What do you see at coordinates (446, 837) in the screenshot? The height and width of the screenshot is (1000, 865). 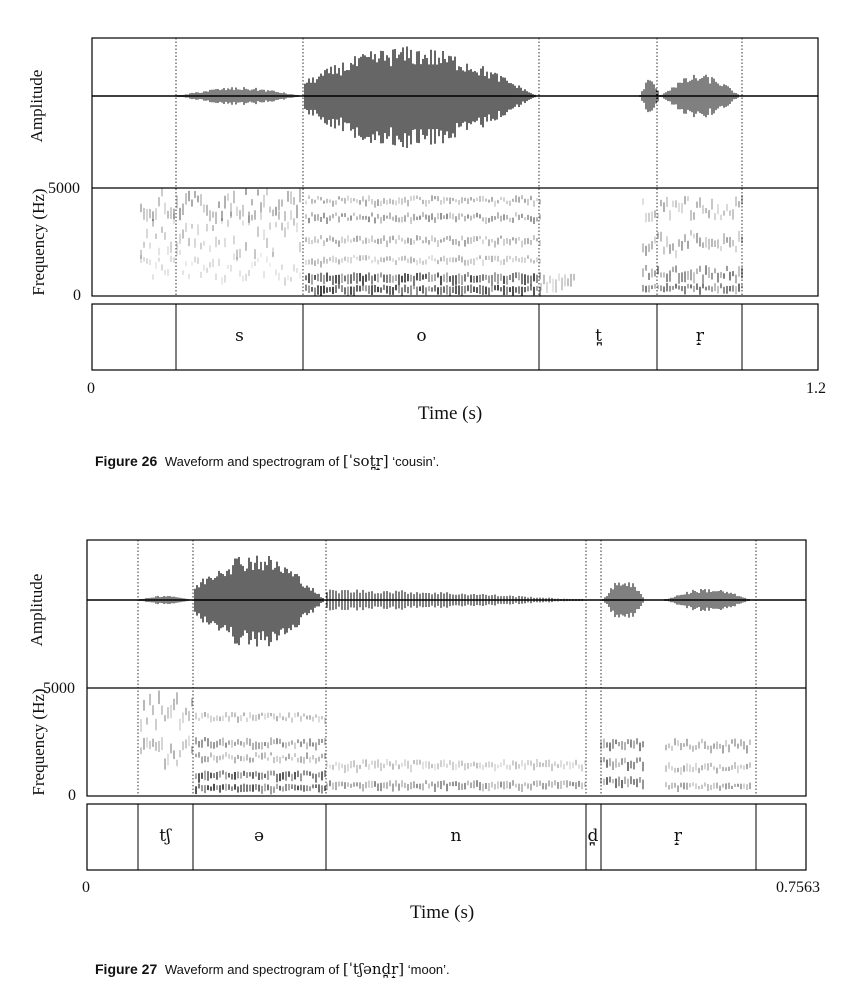 I see `annotation-tier` at bounding box center [446, 837].